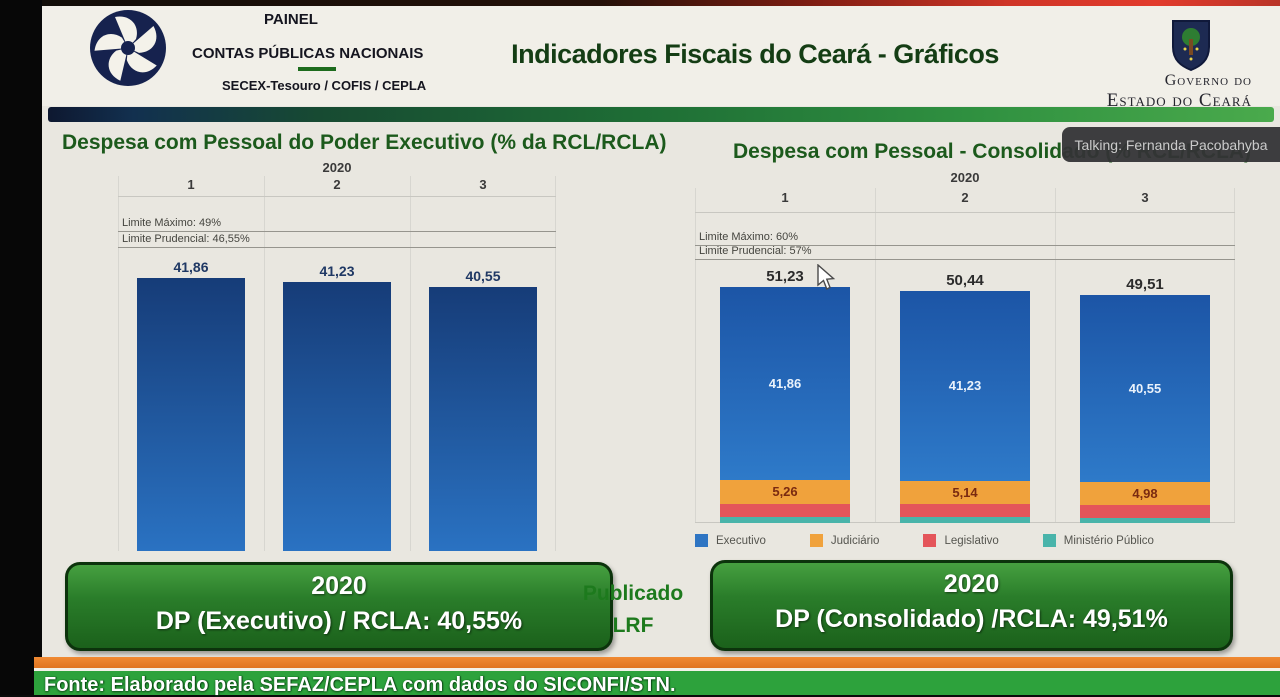  Describe the element at coordinates (191, 267) in the screenshot. I see `bar-value-label: 41,86` at that location.